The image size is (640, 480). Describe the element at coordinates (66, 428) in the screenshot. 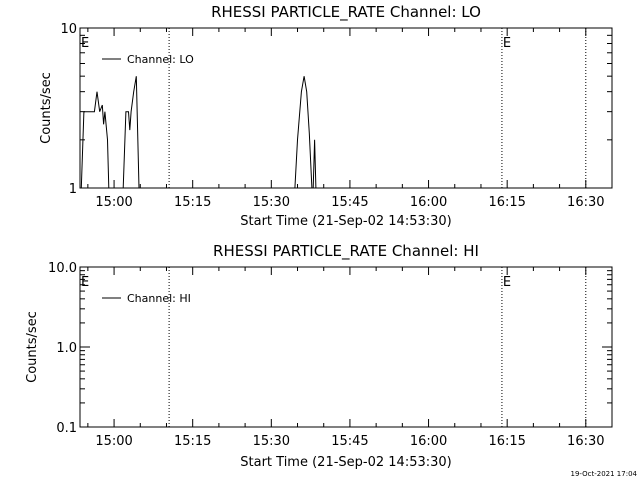

I see `y-tick-label: 0.1` at that location.